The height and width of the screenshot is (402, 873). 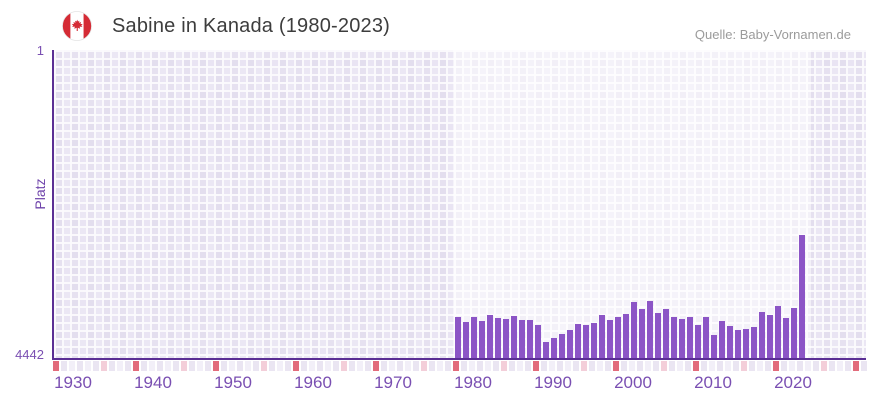 I want to click on bar-2009, so click(x=690, y=337).